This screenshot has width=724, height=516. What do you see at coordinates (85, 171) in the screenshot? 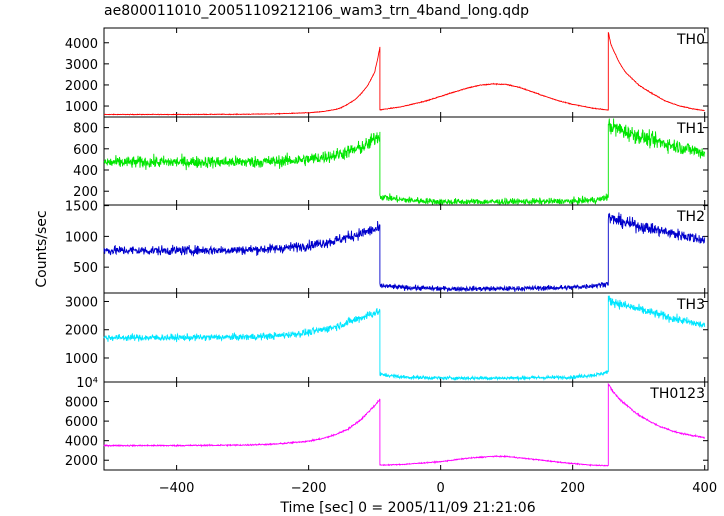
I see `y-tick-label: 400` at bounding box center [85, 171].